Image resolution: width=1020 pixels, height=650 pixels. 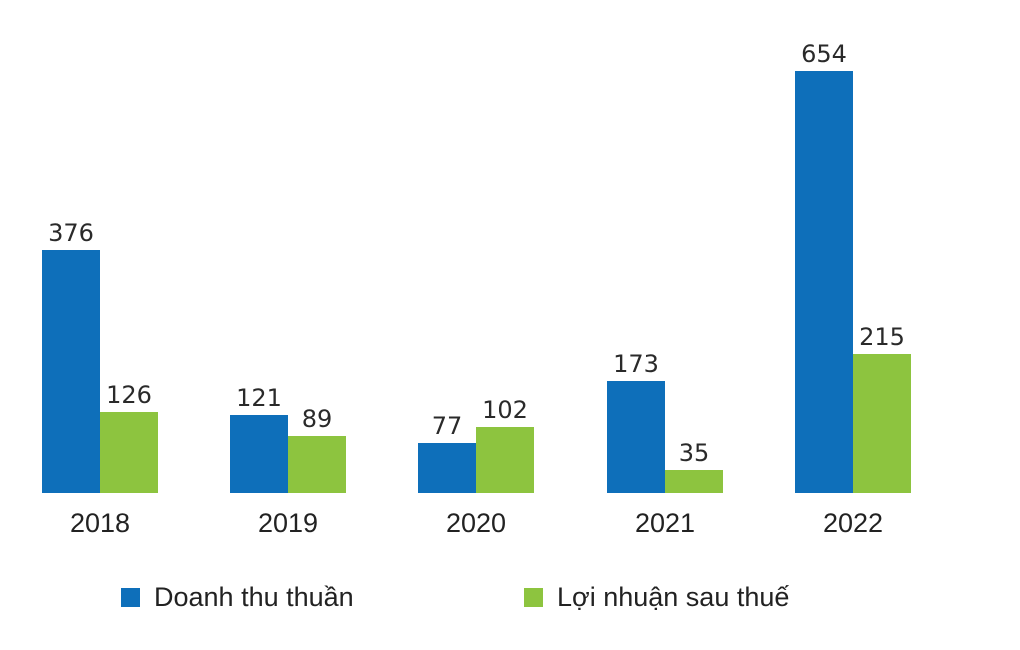 What do you see at coordinates (317, 464) in the screenshot?
I see `bar-profit-2019` at bounding box center [317, 464].